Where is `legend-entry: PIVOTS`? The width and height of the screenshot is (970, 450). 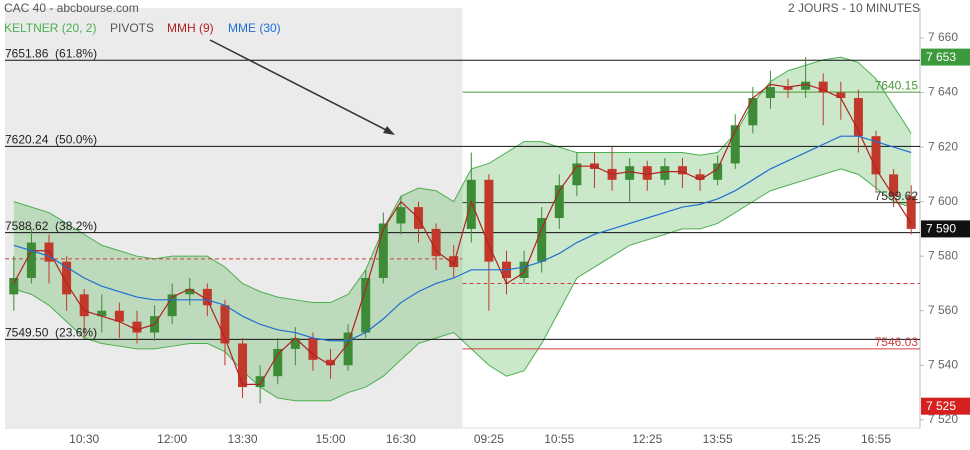
legend-entry: PIVOTS is located at coordinates (132, 28).